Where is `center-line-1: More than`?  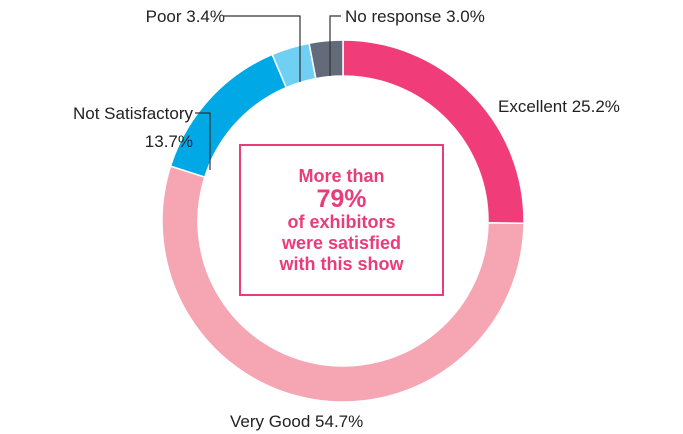
center-line-1: More than is located at coordinates (341, 175).